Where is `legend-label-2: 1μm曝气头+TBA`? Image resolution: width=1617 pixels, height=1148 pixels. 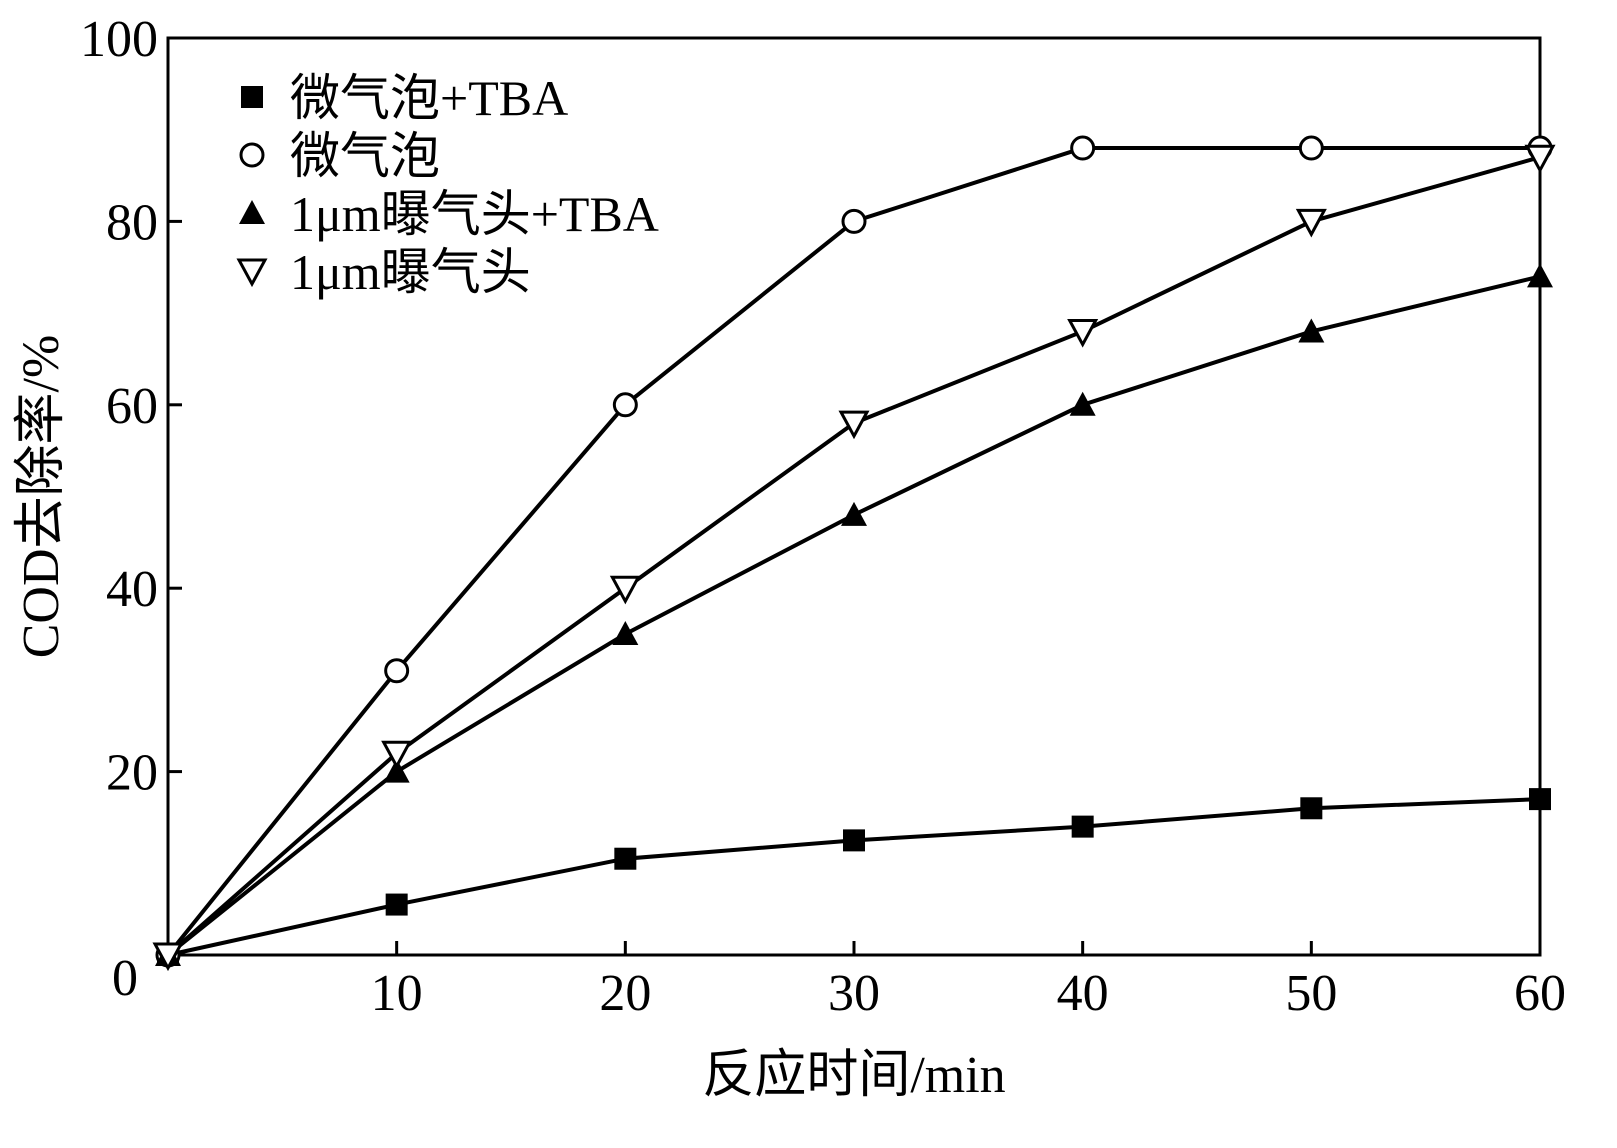
legend-label-2: 1μm曝气头+TBA is located at coordinates (474, 214).